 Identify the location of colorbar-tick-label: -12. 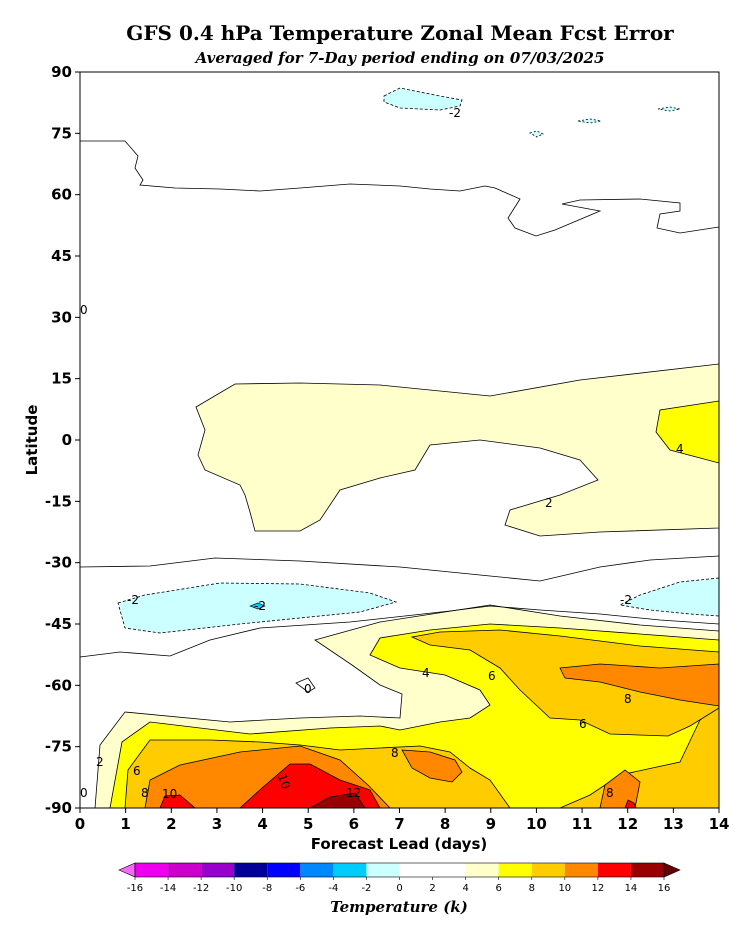
(201, 888).